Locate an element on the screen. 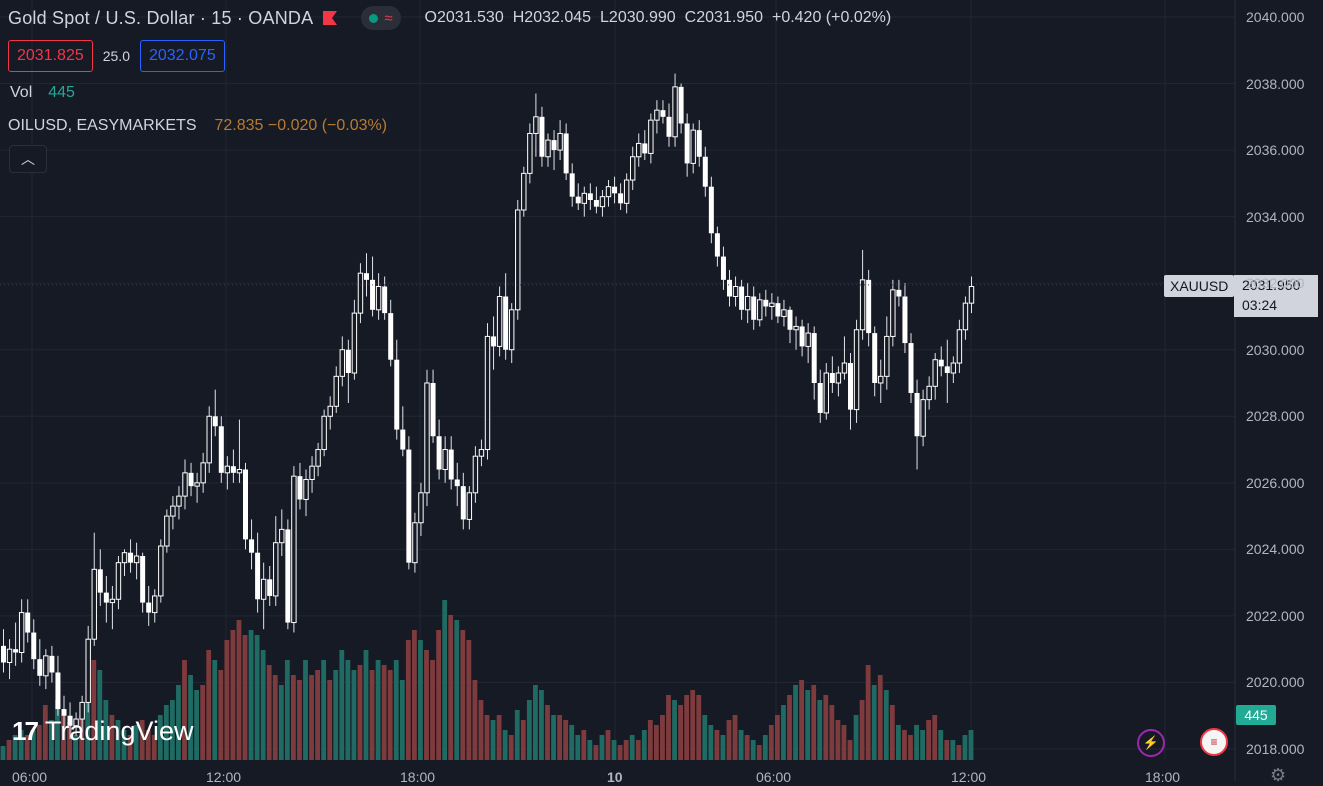 Image resolution: width=1323 pixels, height=786 pixels. price-tick-label: 2024.000 is located at coordinates (1275, 549).